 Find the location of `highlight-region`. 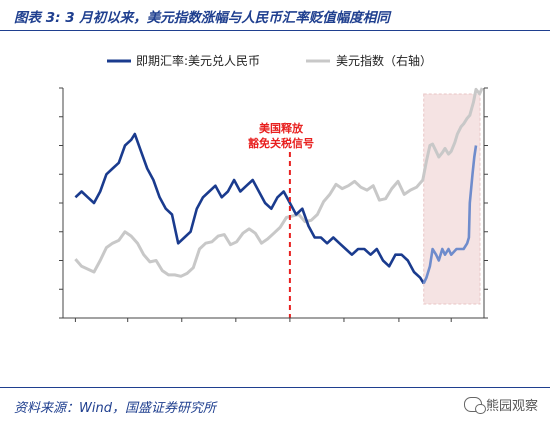

highlight-region is located at coordinates (452, 199).